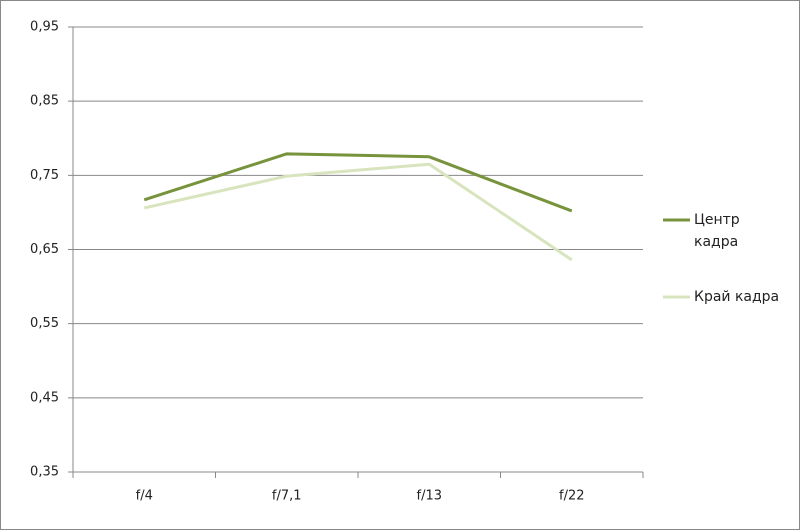 The height and width of the screenshot is (530, 800). What do you see at coordinates (44, 101) in the screenshot?
I see `y-tick-label: 0,85` at bounding box center [44, 101].